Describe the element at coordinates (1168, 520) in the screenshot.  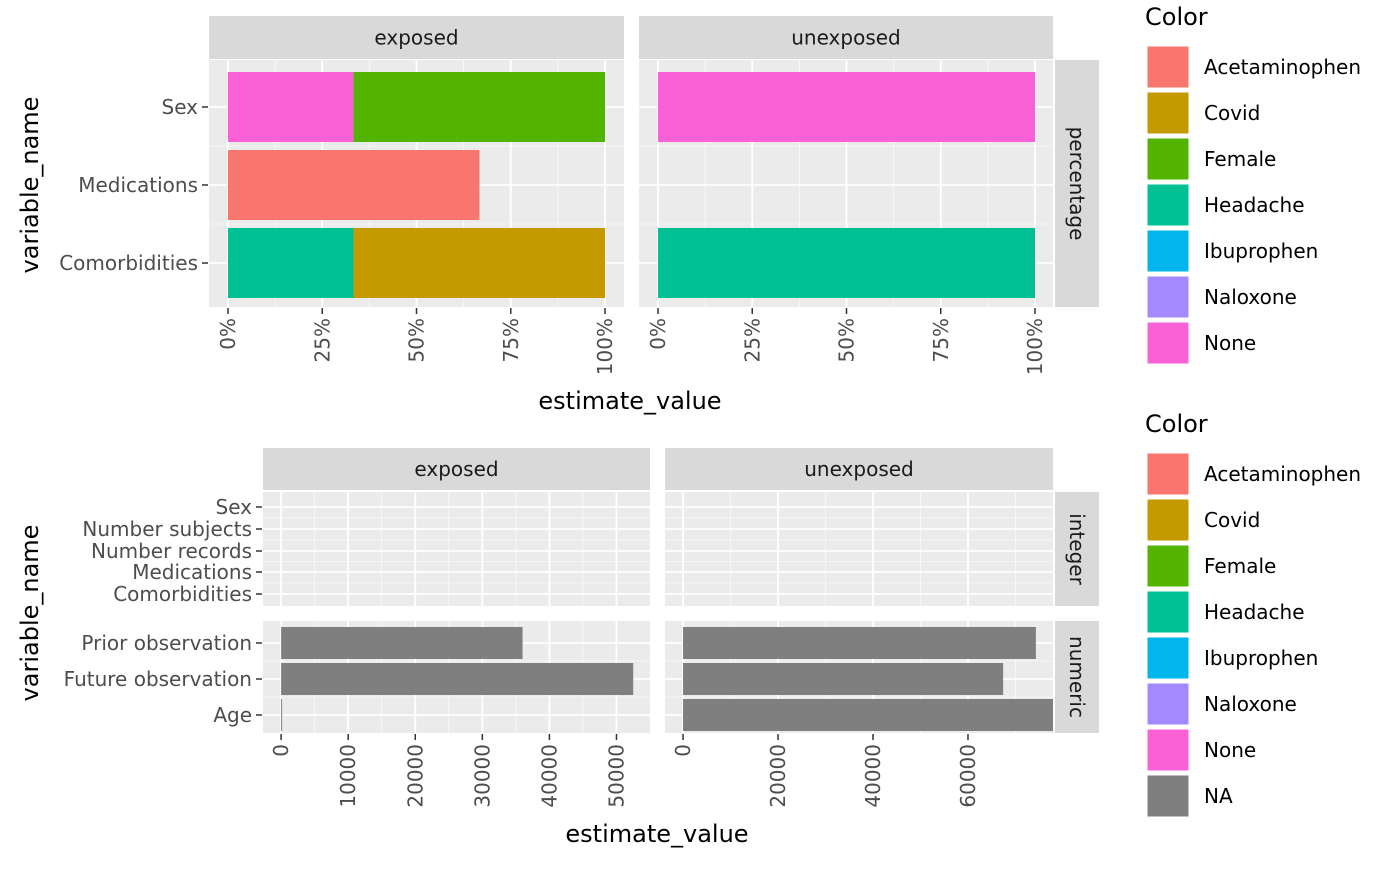
I see `legend-bottom-key-covid` at that location.